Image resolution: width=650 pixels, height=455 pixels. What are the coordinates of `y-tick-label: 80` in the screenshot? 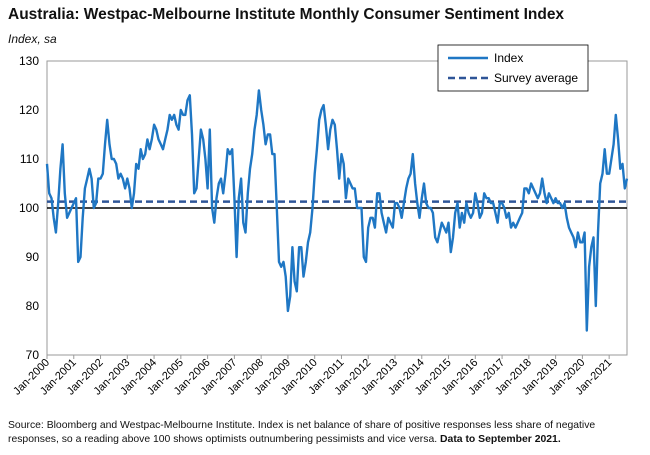 It's located at (33, 306).